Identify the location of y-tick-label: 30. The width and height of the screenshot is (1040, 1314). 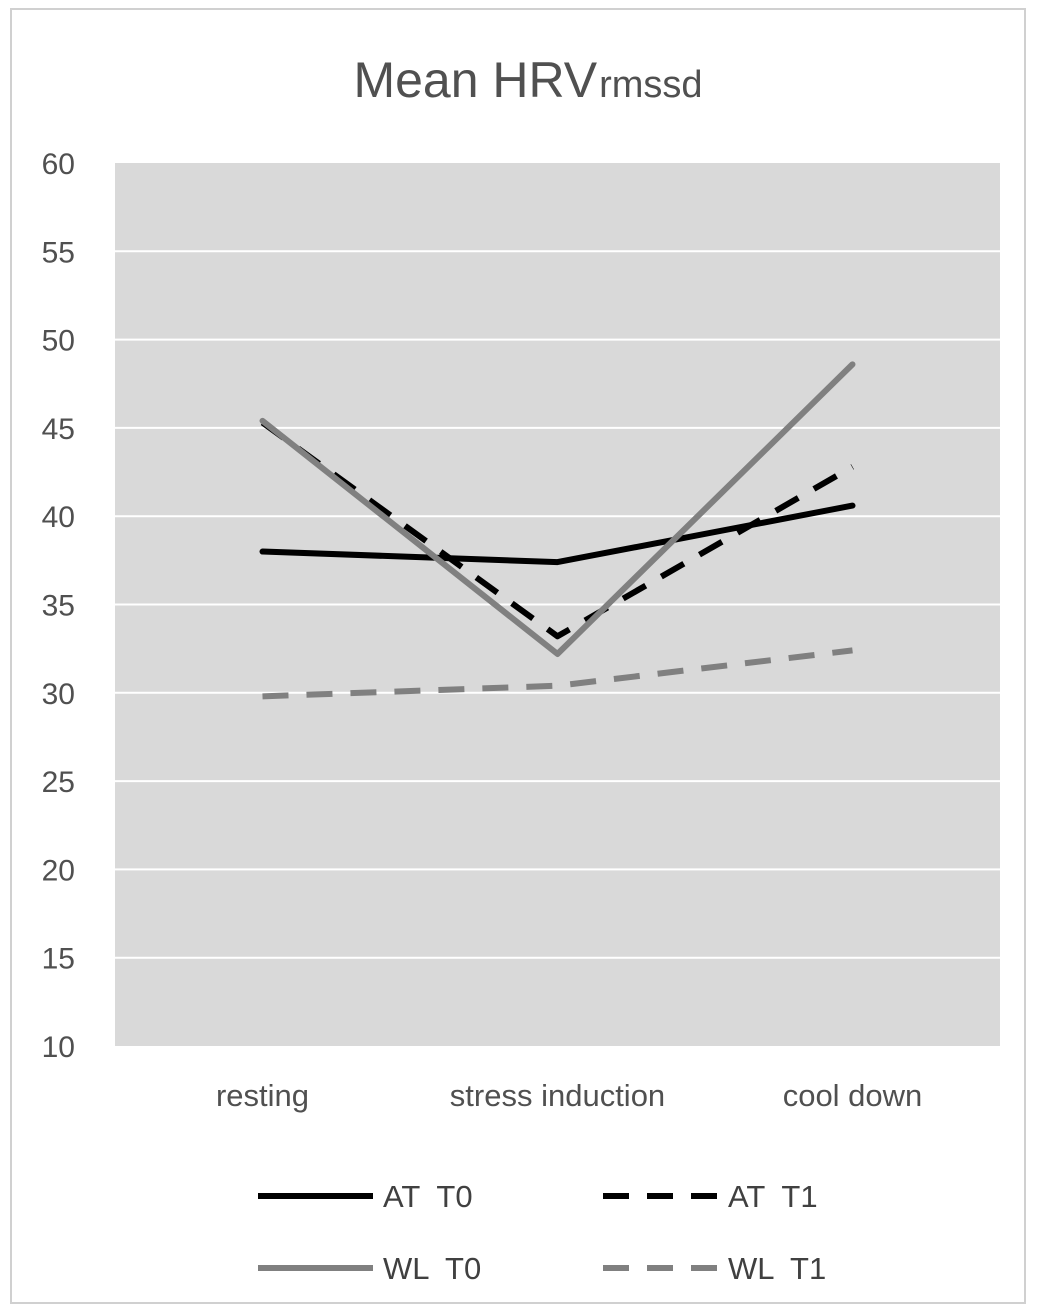
(58, 694).